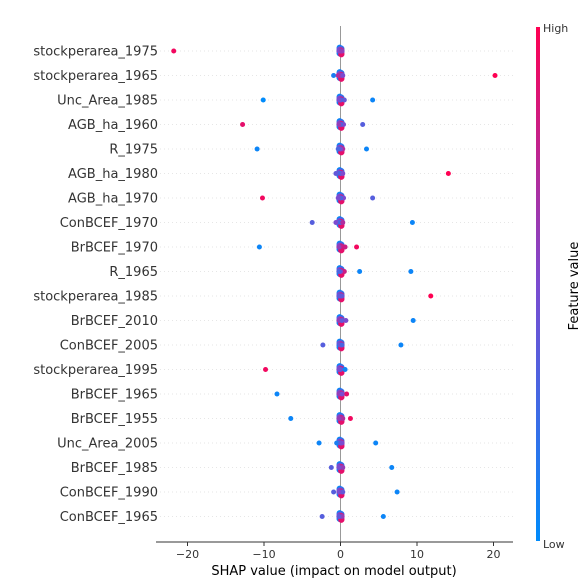 This screenshot has height=584, width=588. What do you see at coordinates (95, 76) in the screenshot?
I see `feature-label: stockperarea_1965` at bounding box center [95, 76].